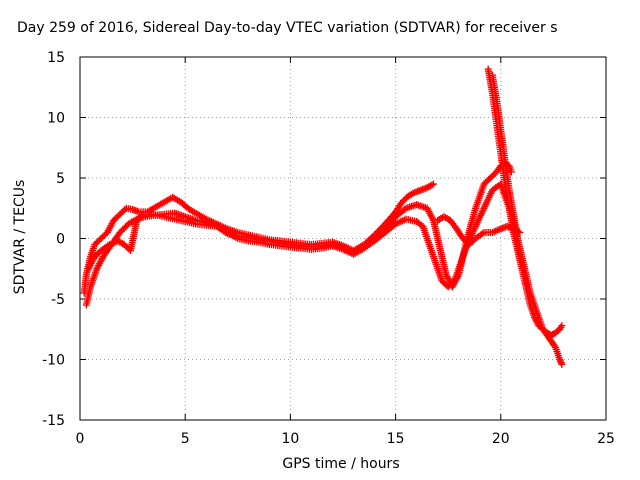  Describe the element at coordinates (60, 240) in the screenshot. I see `y-tick-label: 0` at that location.